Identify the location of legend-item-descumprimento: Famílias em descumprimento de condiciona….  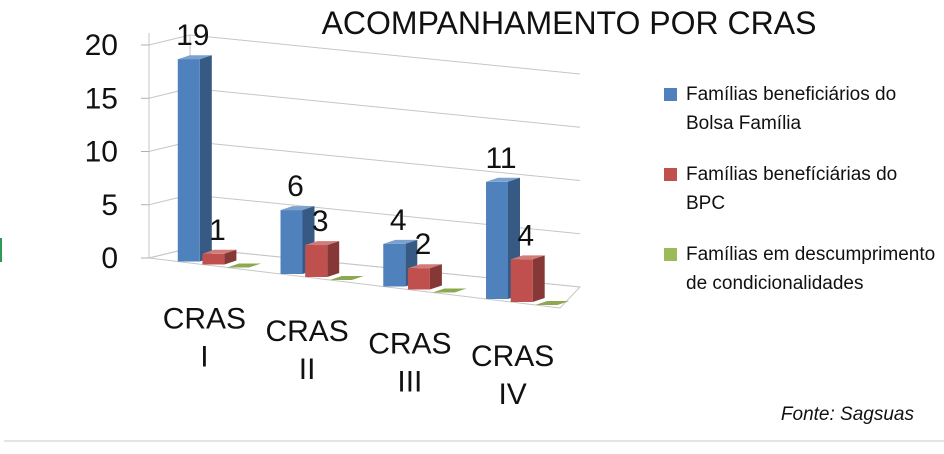
(801, 269).